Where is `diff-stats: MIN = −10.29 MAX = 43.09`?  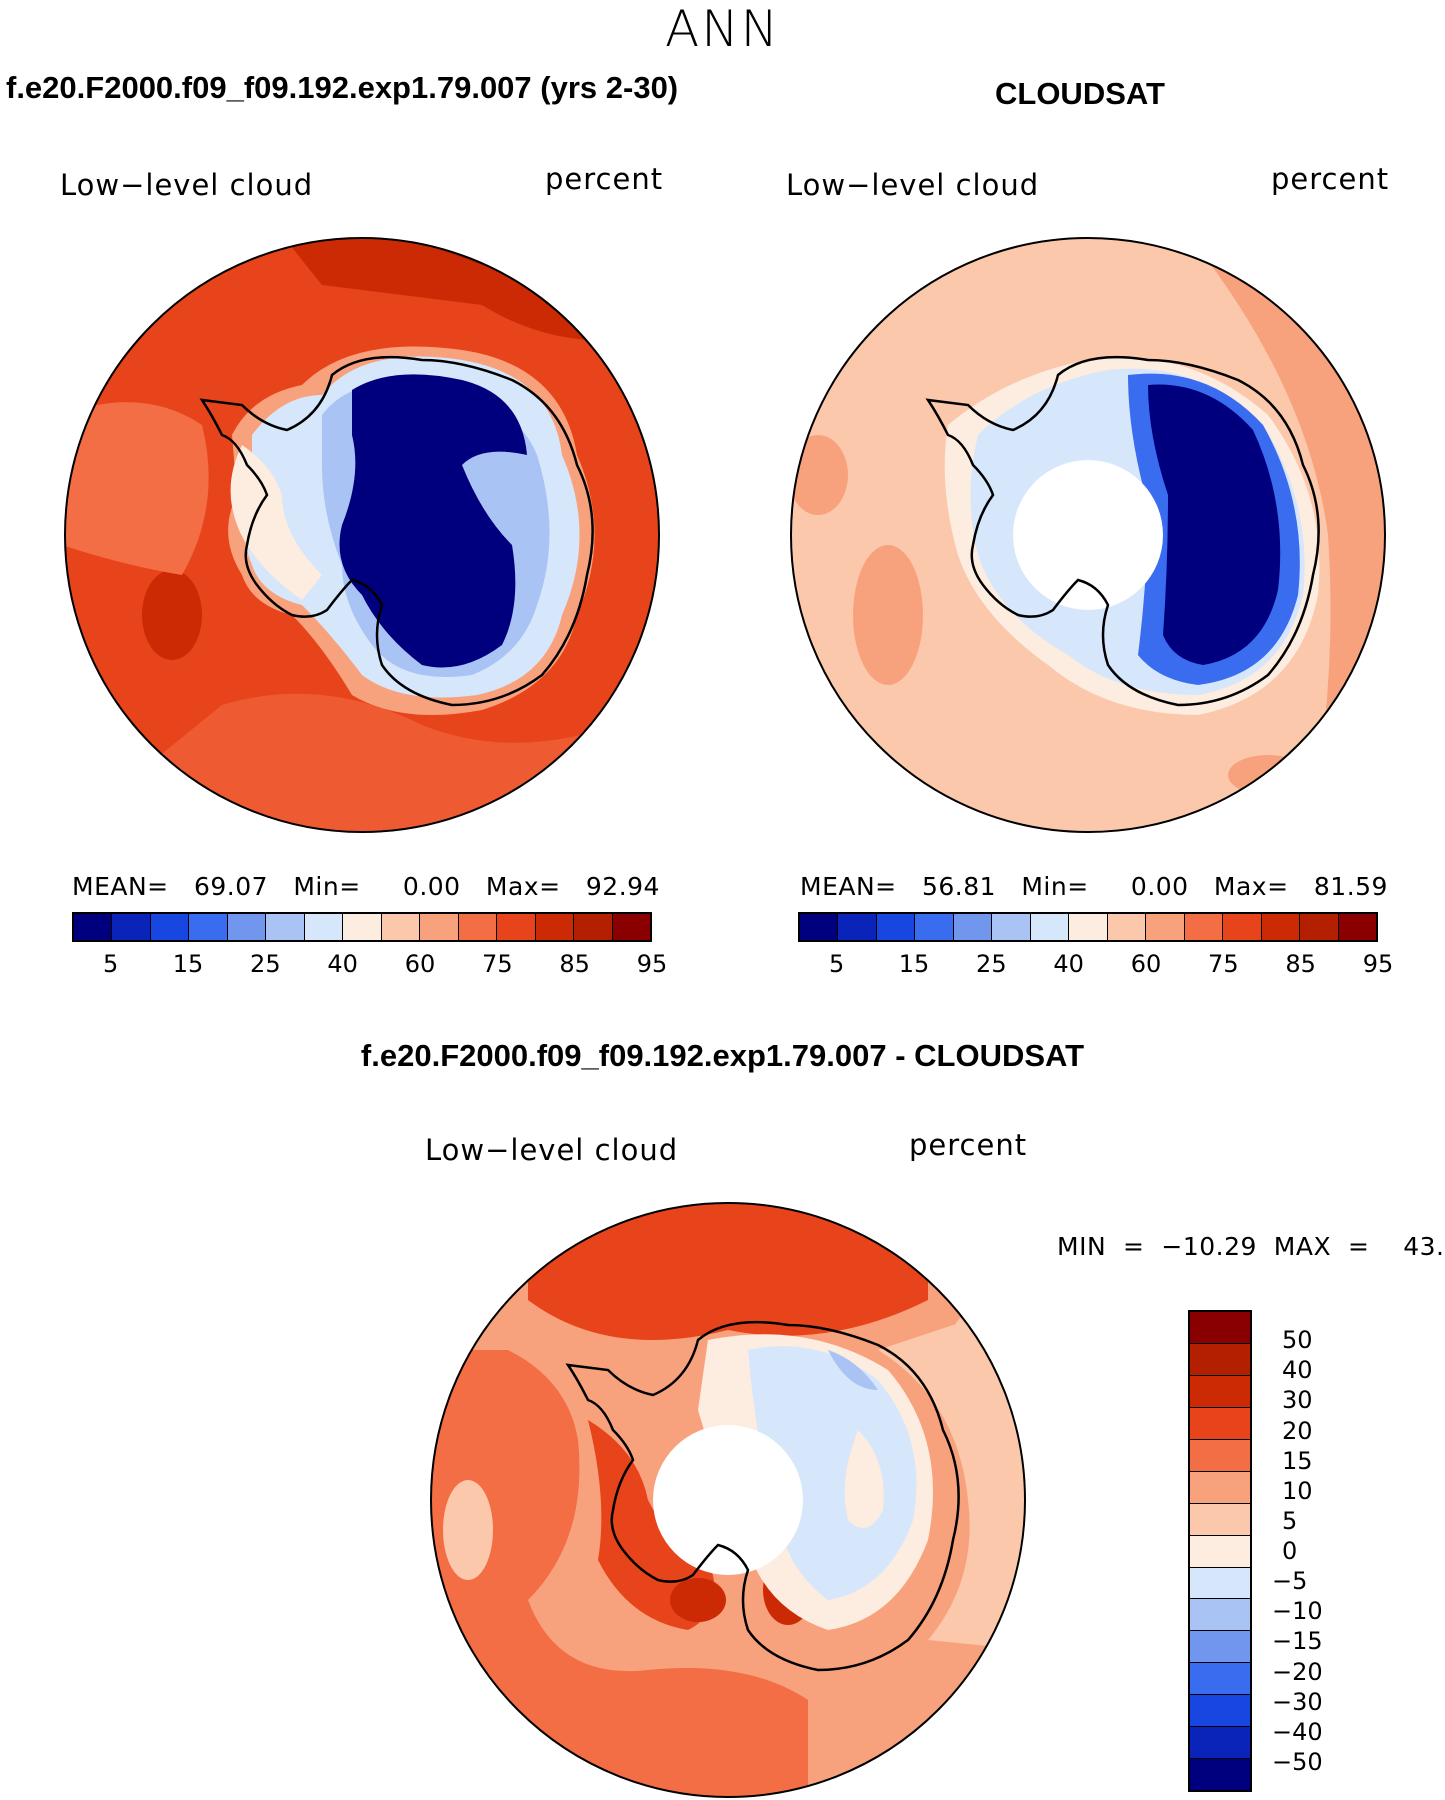 diff-stats: MIN = −10.29 MAX = 43.09 is located at coordinates (1251, 1246).